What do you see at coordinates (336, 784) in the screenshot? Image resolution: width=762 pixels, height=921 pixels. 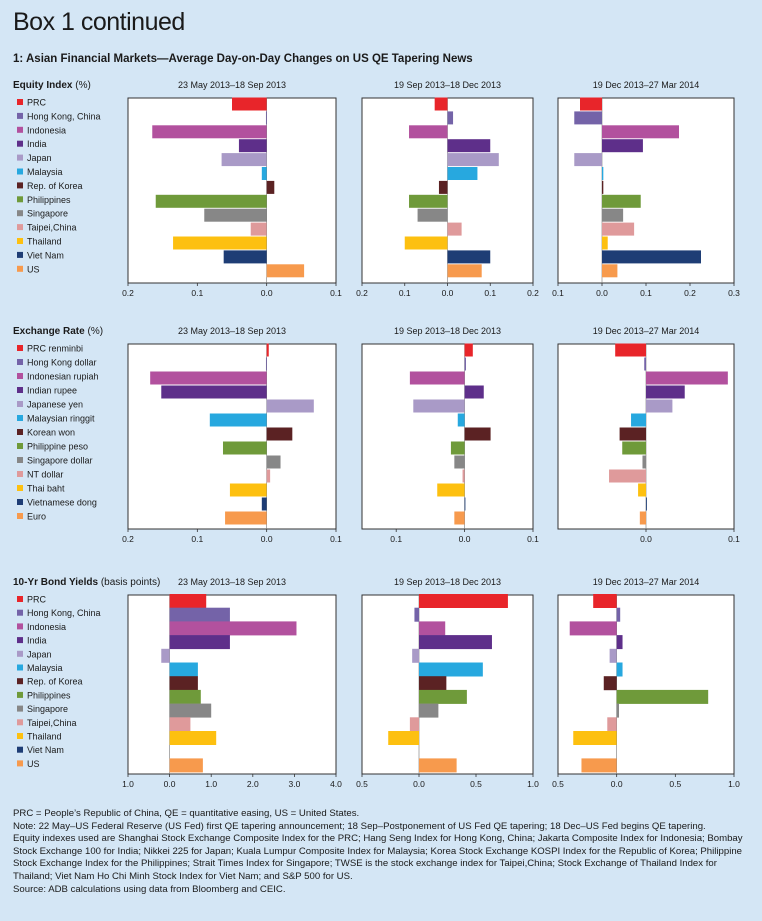 I see `tick-label: 4.0` at bounding box center [336, 784].